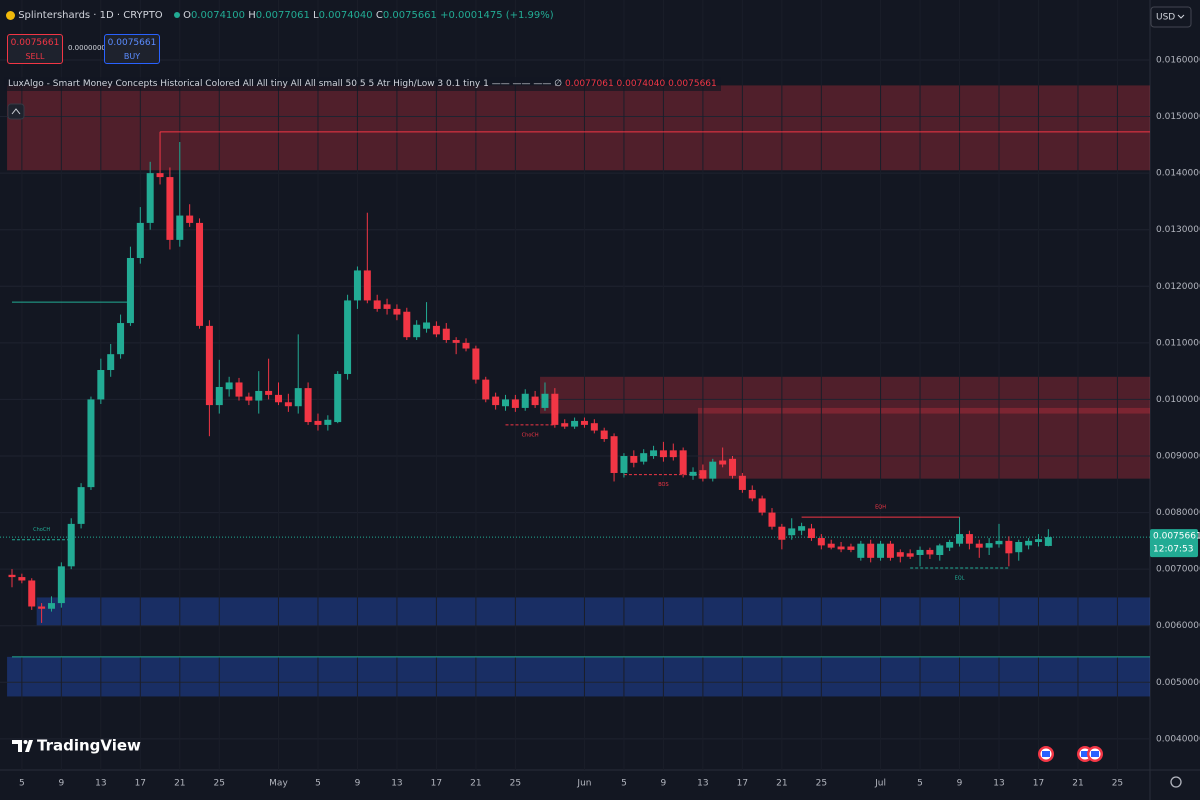  What do you see at coordinates (35, 49) in the screenshot?
I see `sell-button: 0.0075661 SELL` at bounding box center [35, 49].